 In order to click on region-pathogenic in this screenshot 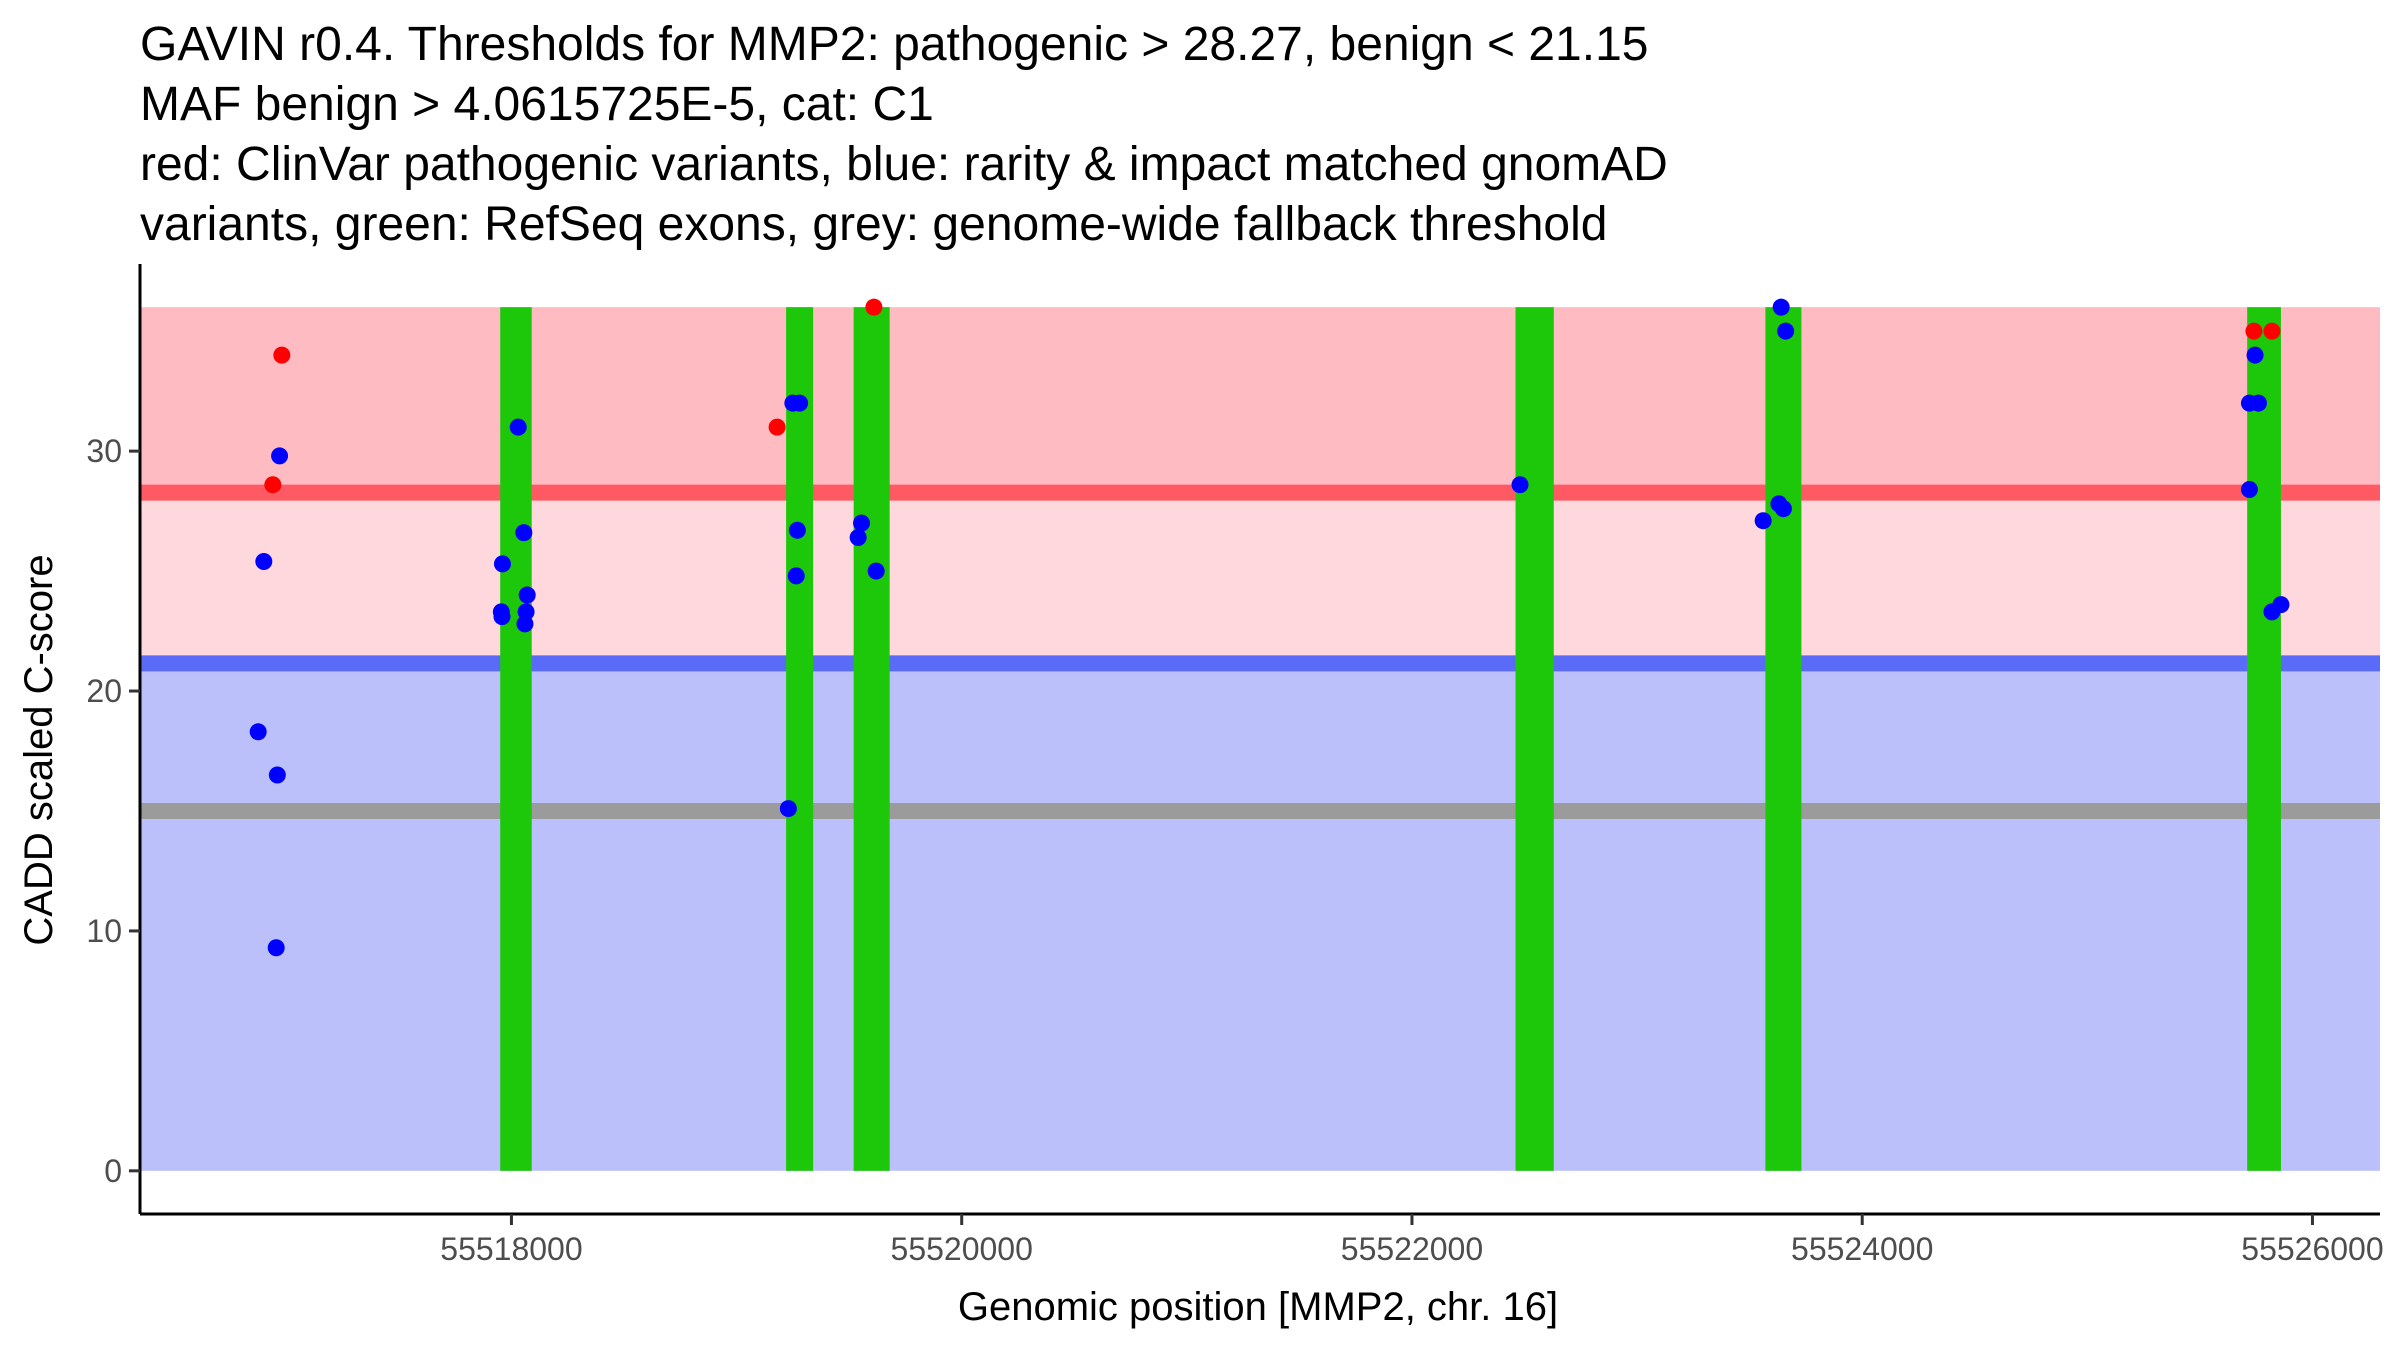, I will do `click(1260, 400)`.